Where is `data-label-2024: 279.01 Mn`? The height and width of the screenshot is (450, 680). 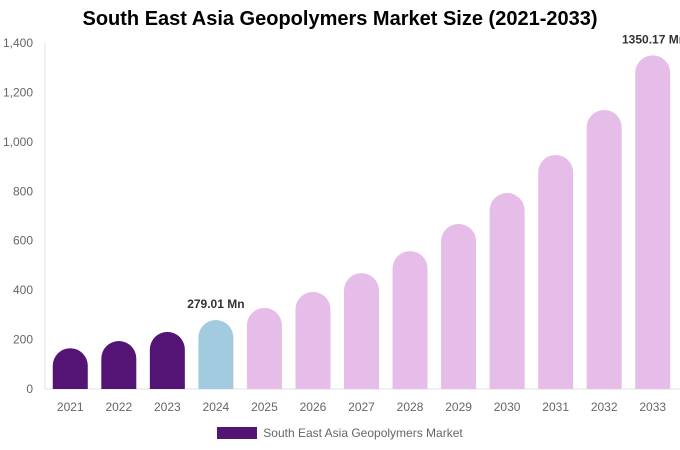
data-label-2024: 279.01 Mn is located at coordinates (215, 304).